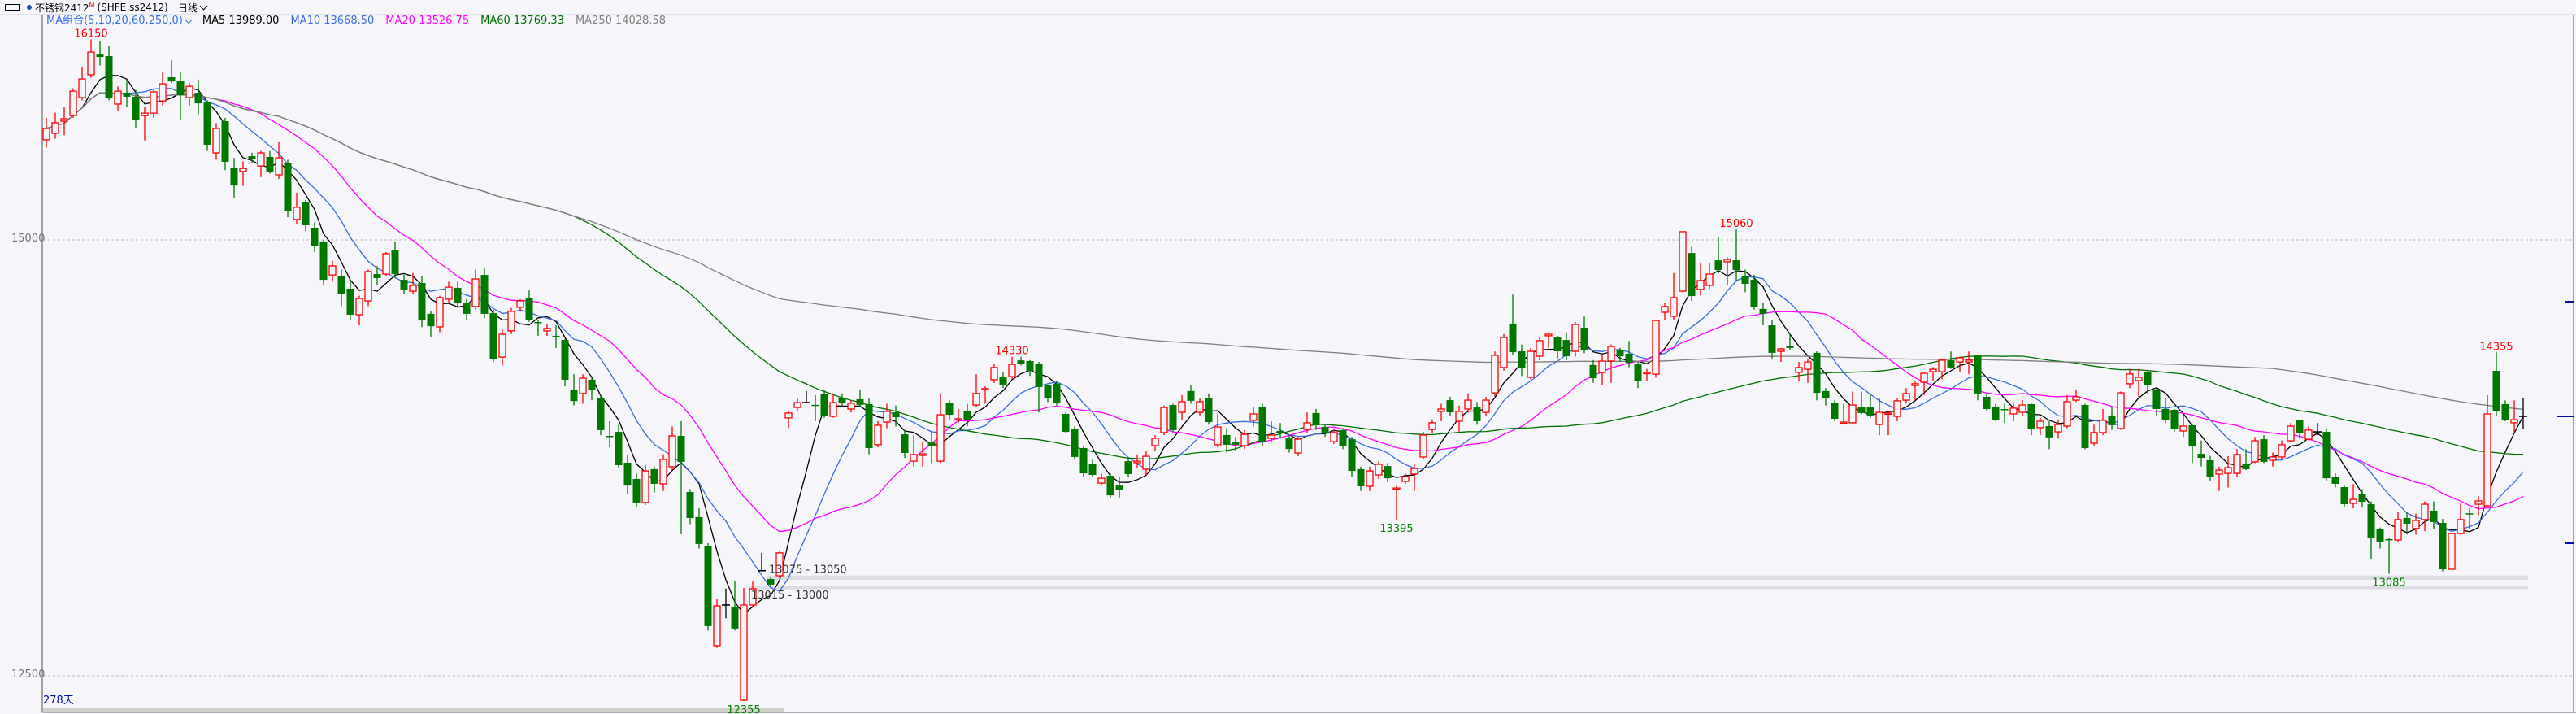 The height and width of the screenshot is (714, 2576). I want to click on link-icon, so click(12, 8).